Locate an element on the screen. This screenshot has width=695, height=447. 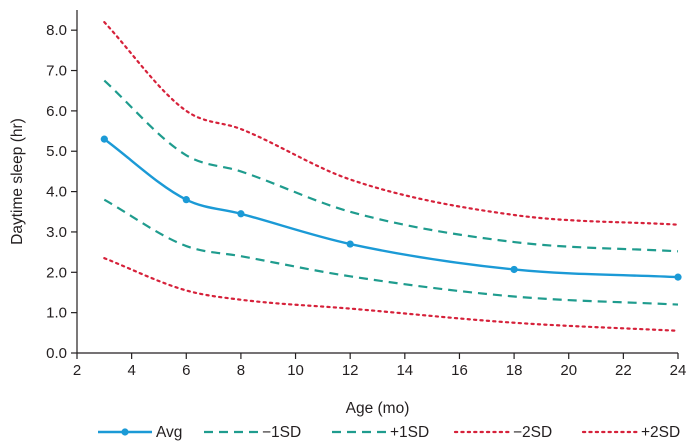
legend-label-1: −1SD is located at coordinates (281, 432).